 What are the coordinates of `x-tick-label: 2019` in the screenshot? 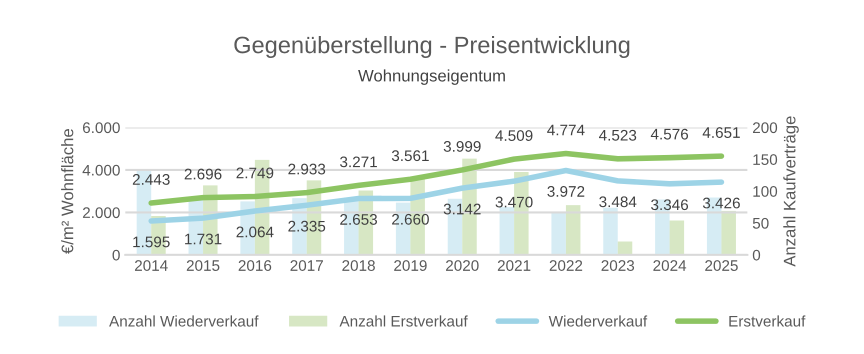 It's located at (410, 265).